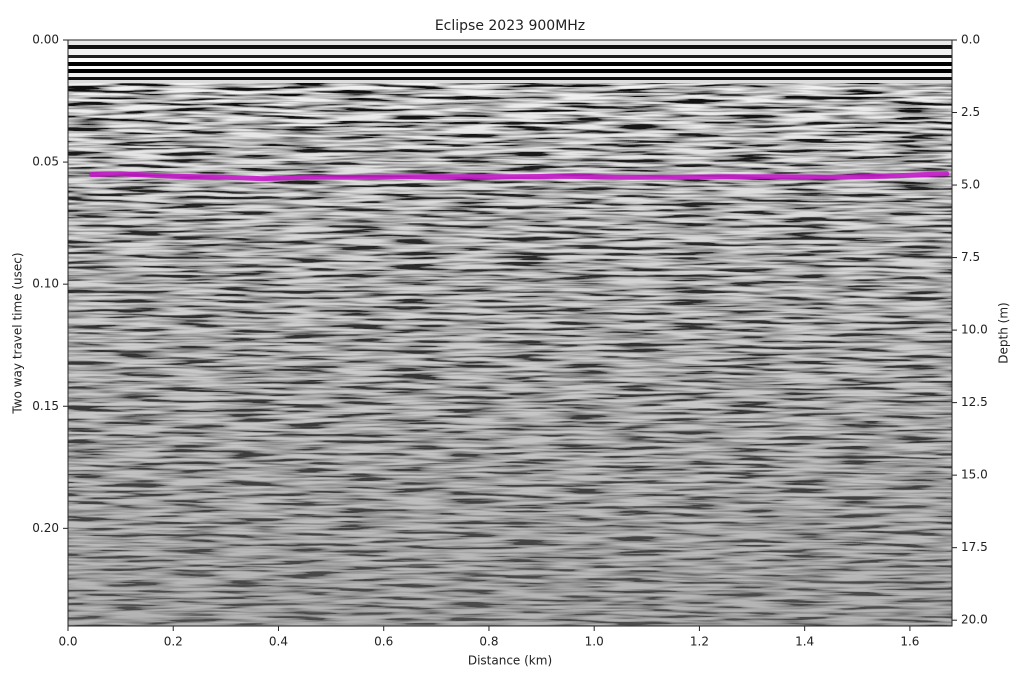 The width and height of the screenshot is (1024, 682). What do you see at coordinates (18, 333) in the screenshot?
I see `y-axis-label: Two way travel time (usec)` at bounding box center [18, 333].